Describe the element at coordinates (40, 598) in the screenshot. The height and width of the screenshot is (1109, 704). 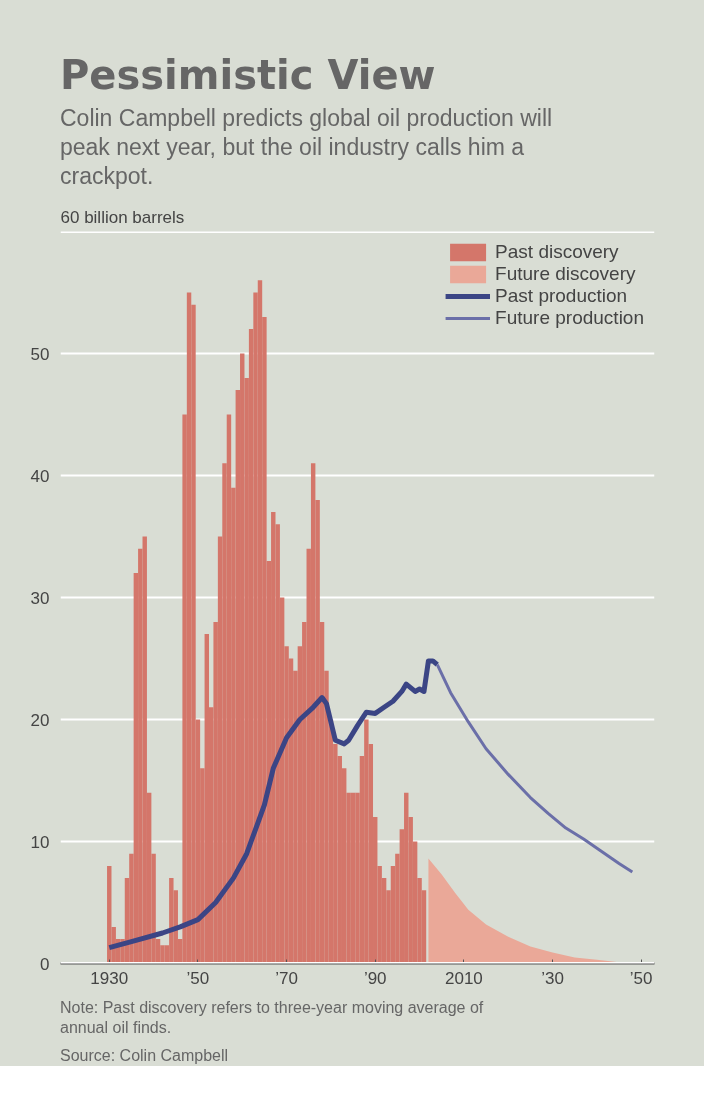
I see `y-tick-label: 30` at that location.